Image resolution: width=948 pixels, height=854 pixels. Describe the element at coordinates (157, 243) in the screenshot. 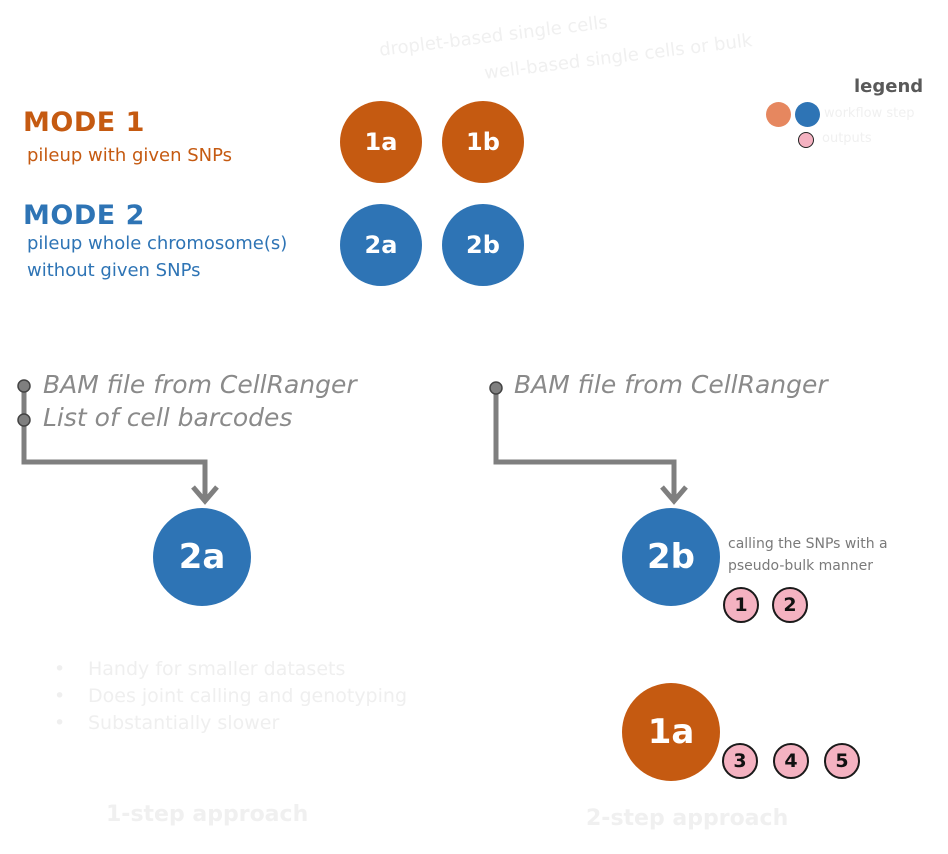

I see `mode2-subtitle-line1: pileup whole chromosome(s)` at that location.